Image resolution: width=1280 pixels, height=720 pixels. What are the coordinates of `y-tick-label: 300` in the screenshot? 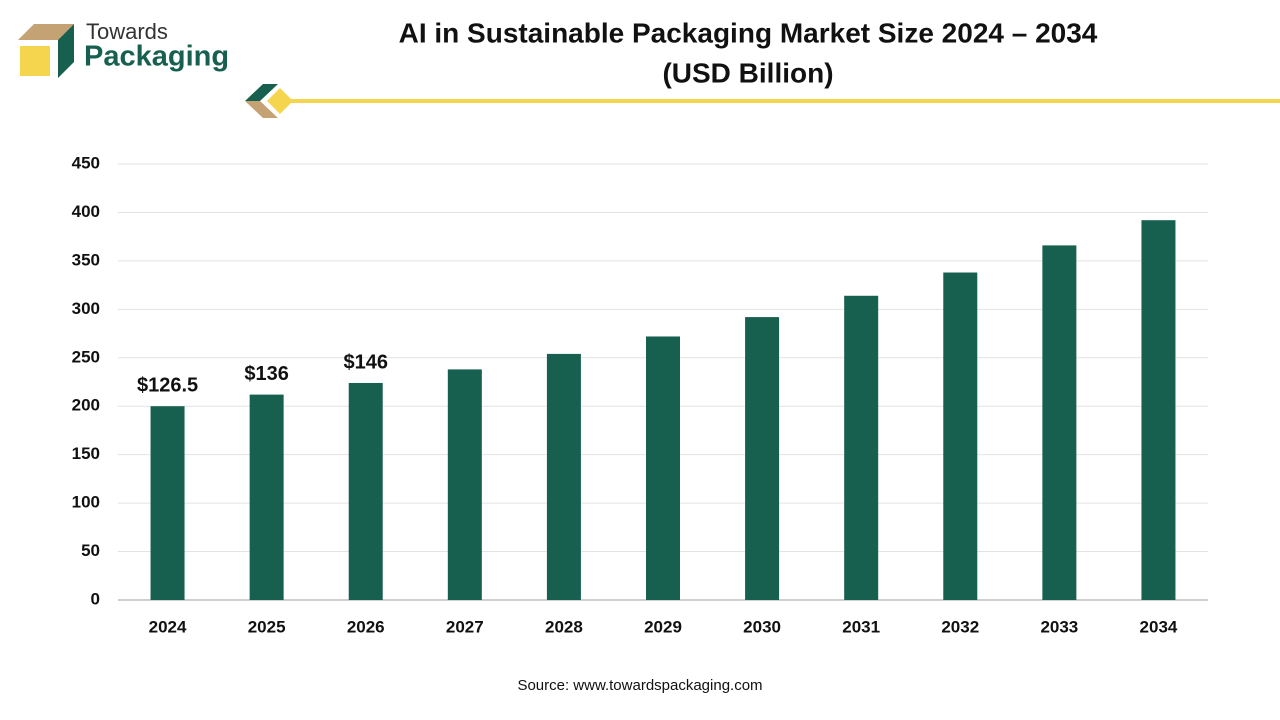 It's located at (86, 308).